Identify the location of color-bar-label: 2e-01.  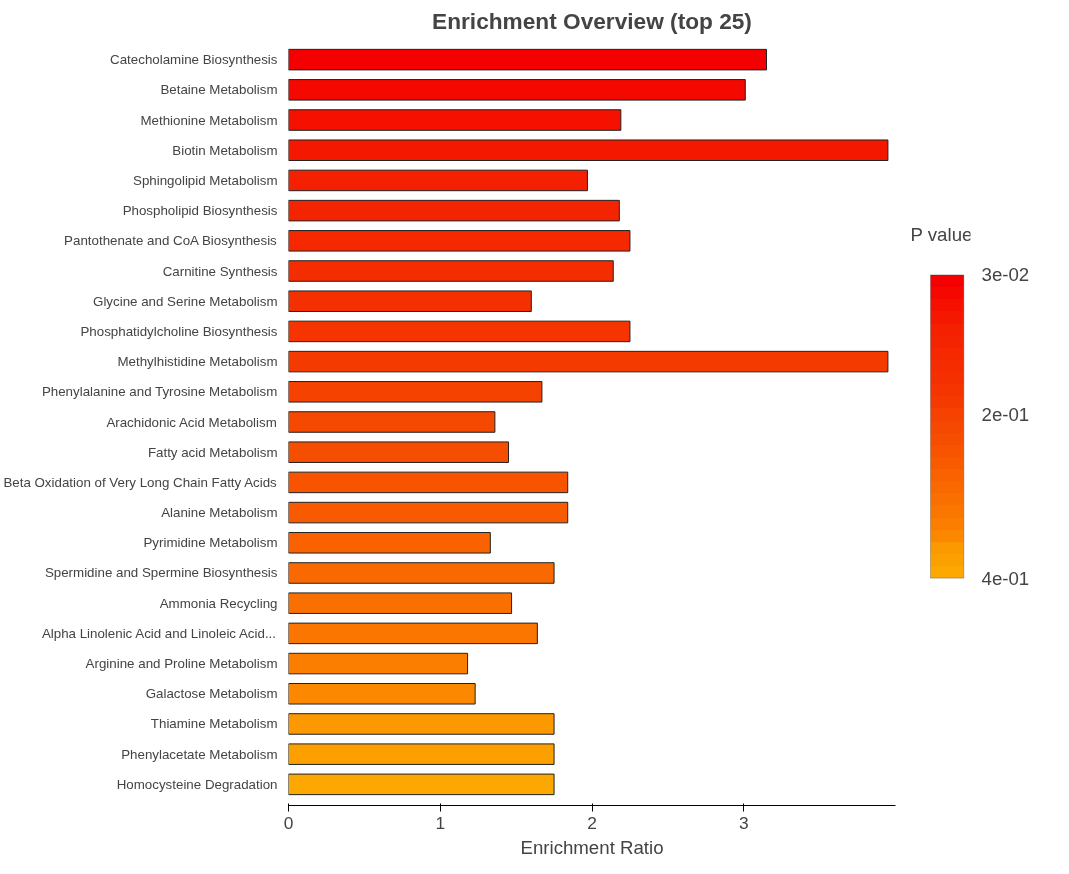
(1005, 414).